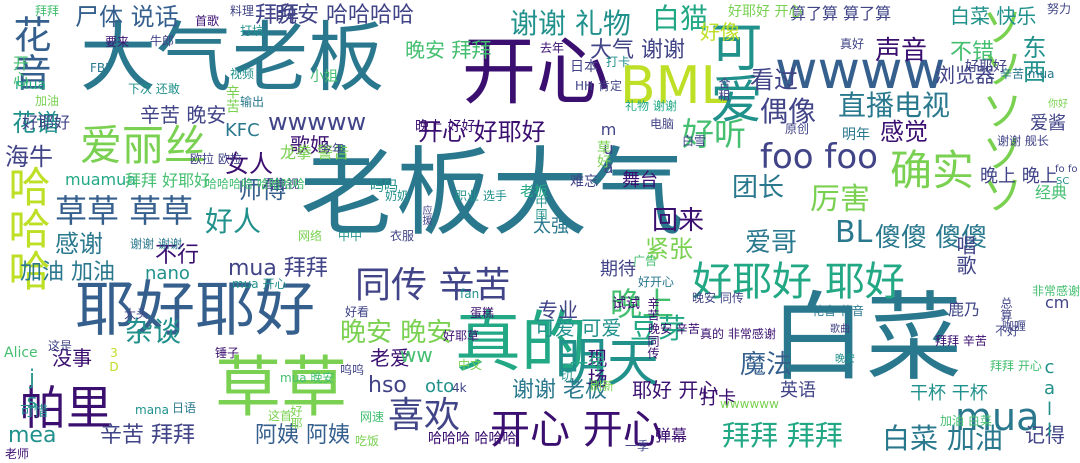 The width and height of the screenshot is (1080, 463). What do you see at coordinates (558, 310) in the screenshot?
I see `cloud-word: 专业` at bounding box center [558, 310].